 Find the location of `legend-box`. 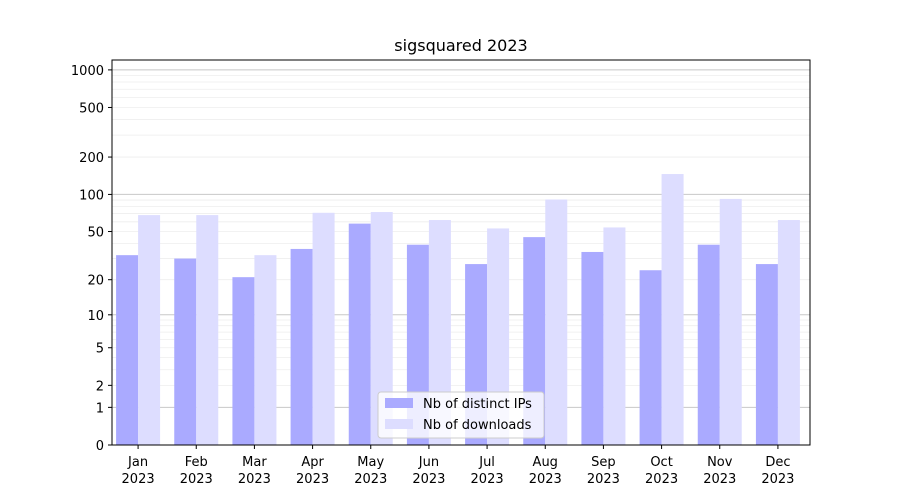

legend-box is located at coordinates (461, 415).